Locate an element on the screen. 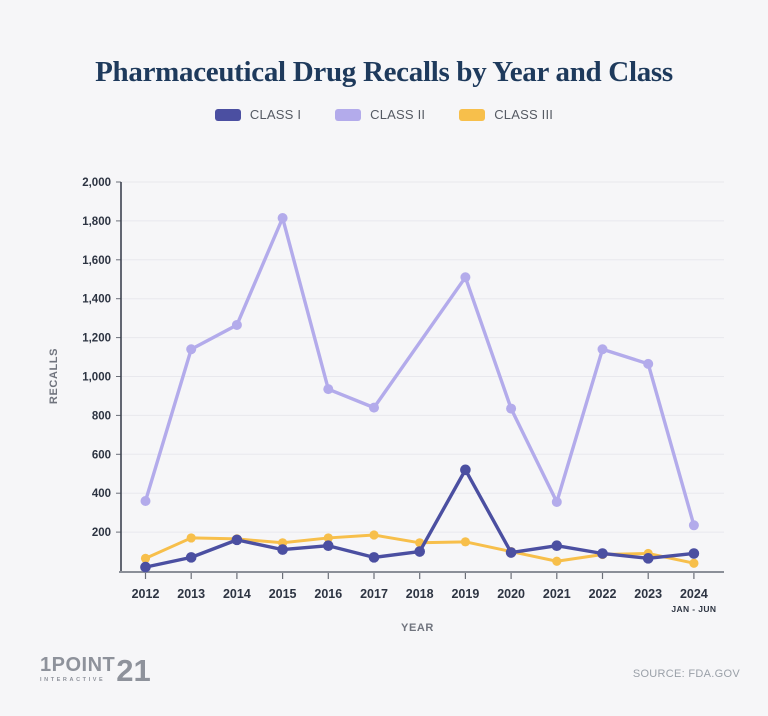 This screenshot has width=768, height=716. y-axis-title: RECALLS is located at coordinates (54, 376).